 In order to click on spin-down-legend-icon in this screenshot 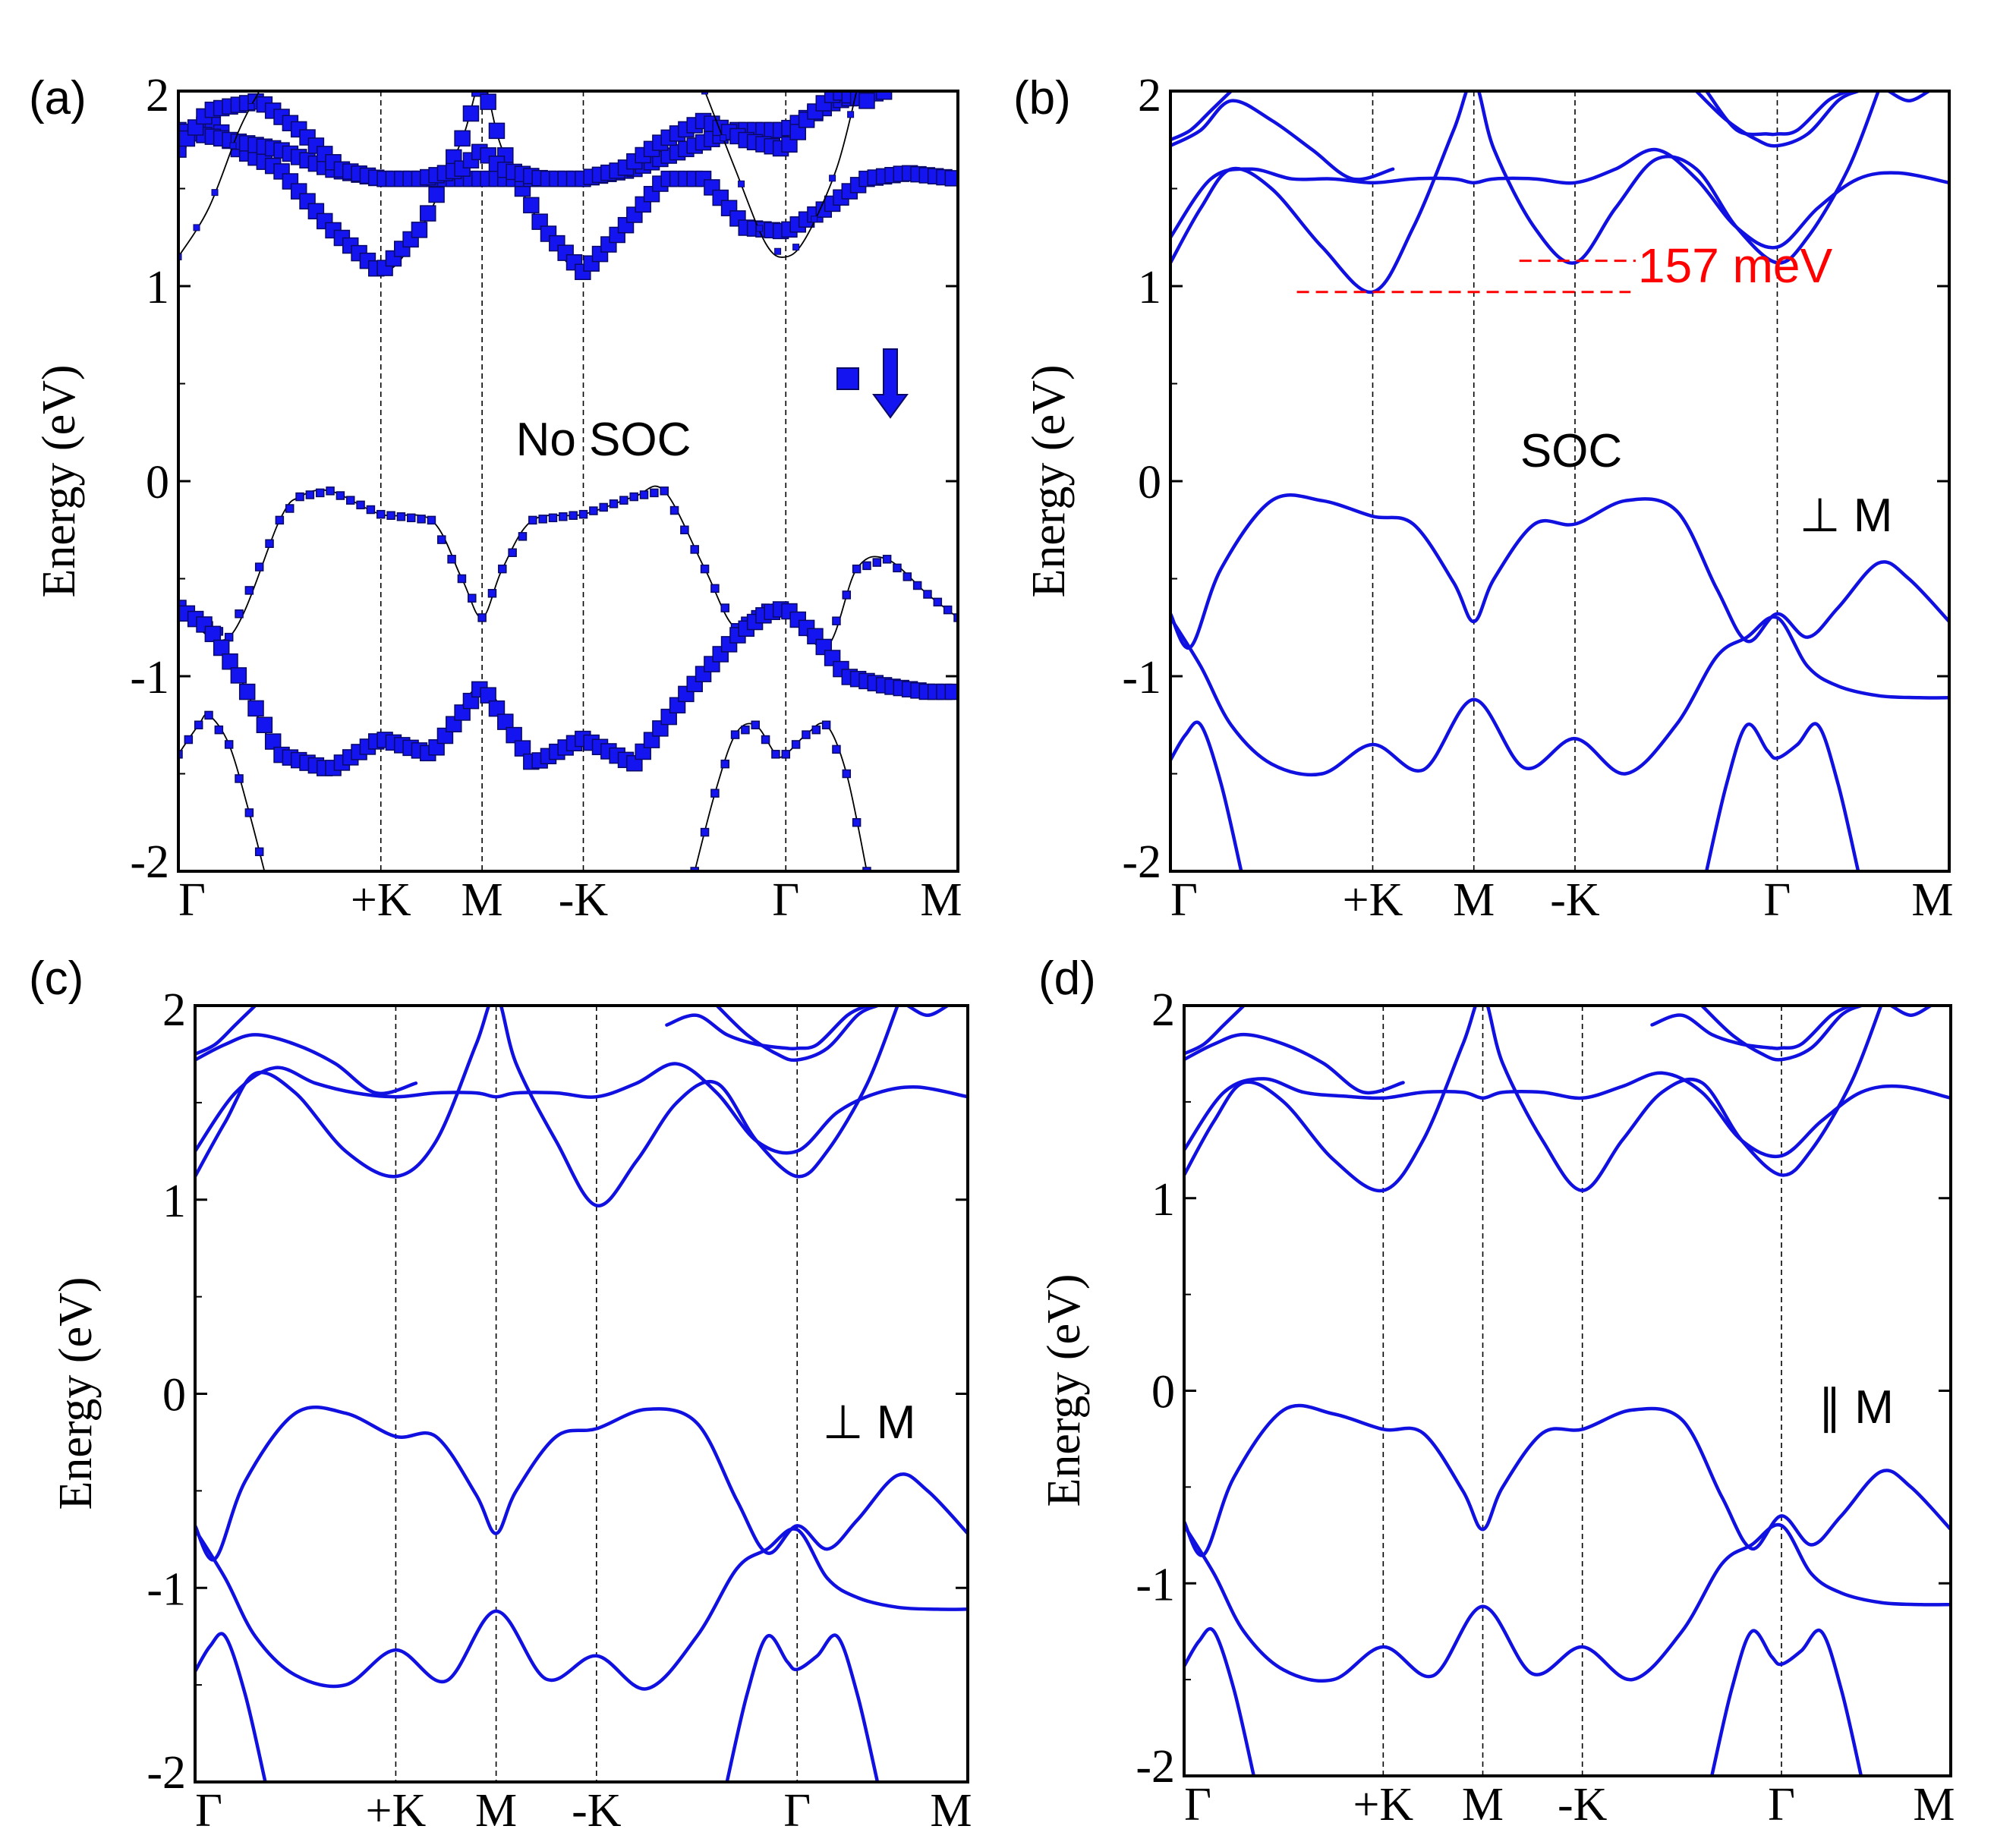, I will do `click(872, 383)`.